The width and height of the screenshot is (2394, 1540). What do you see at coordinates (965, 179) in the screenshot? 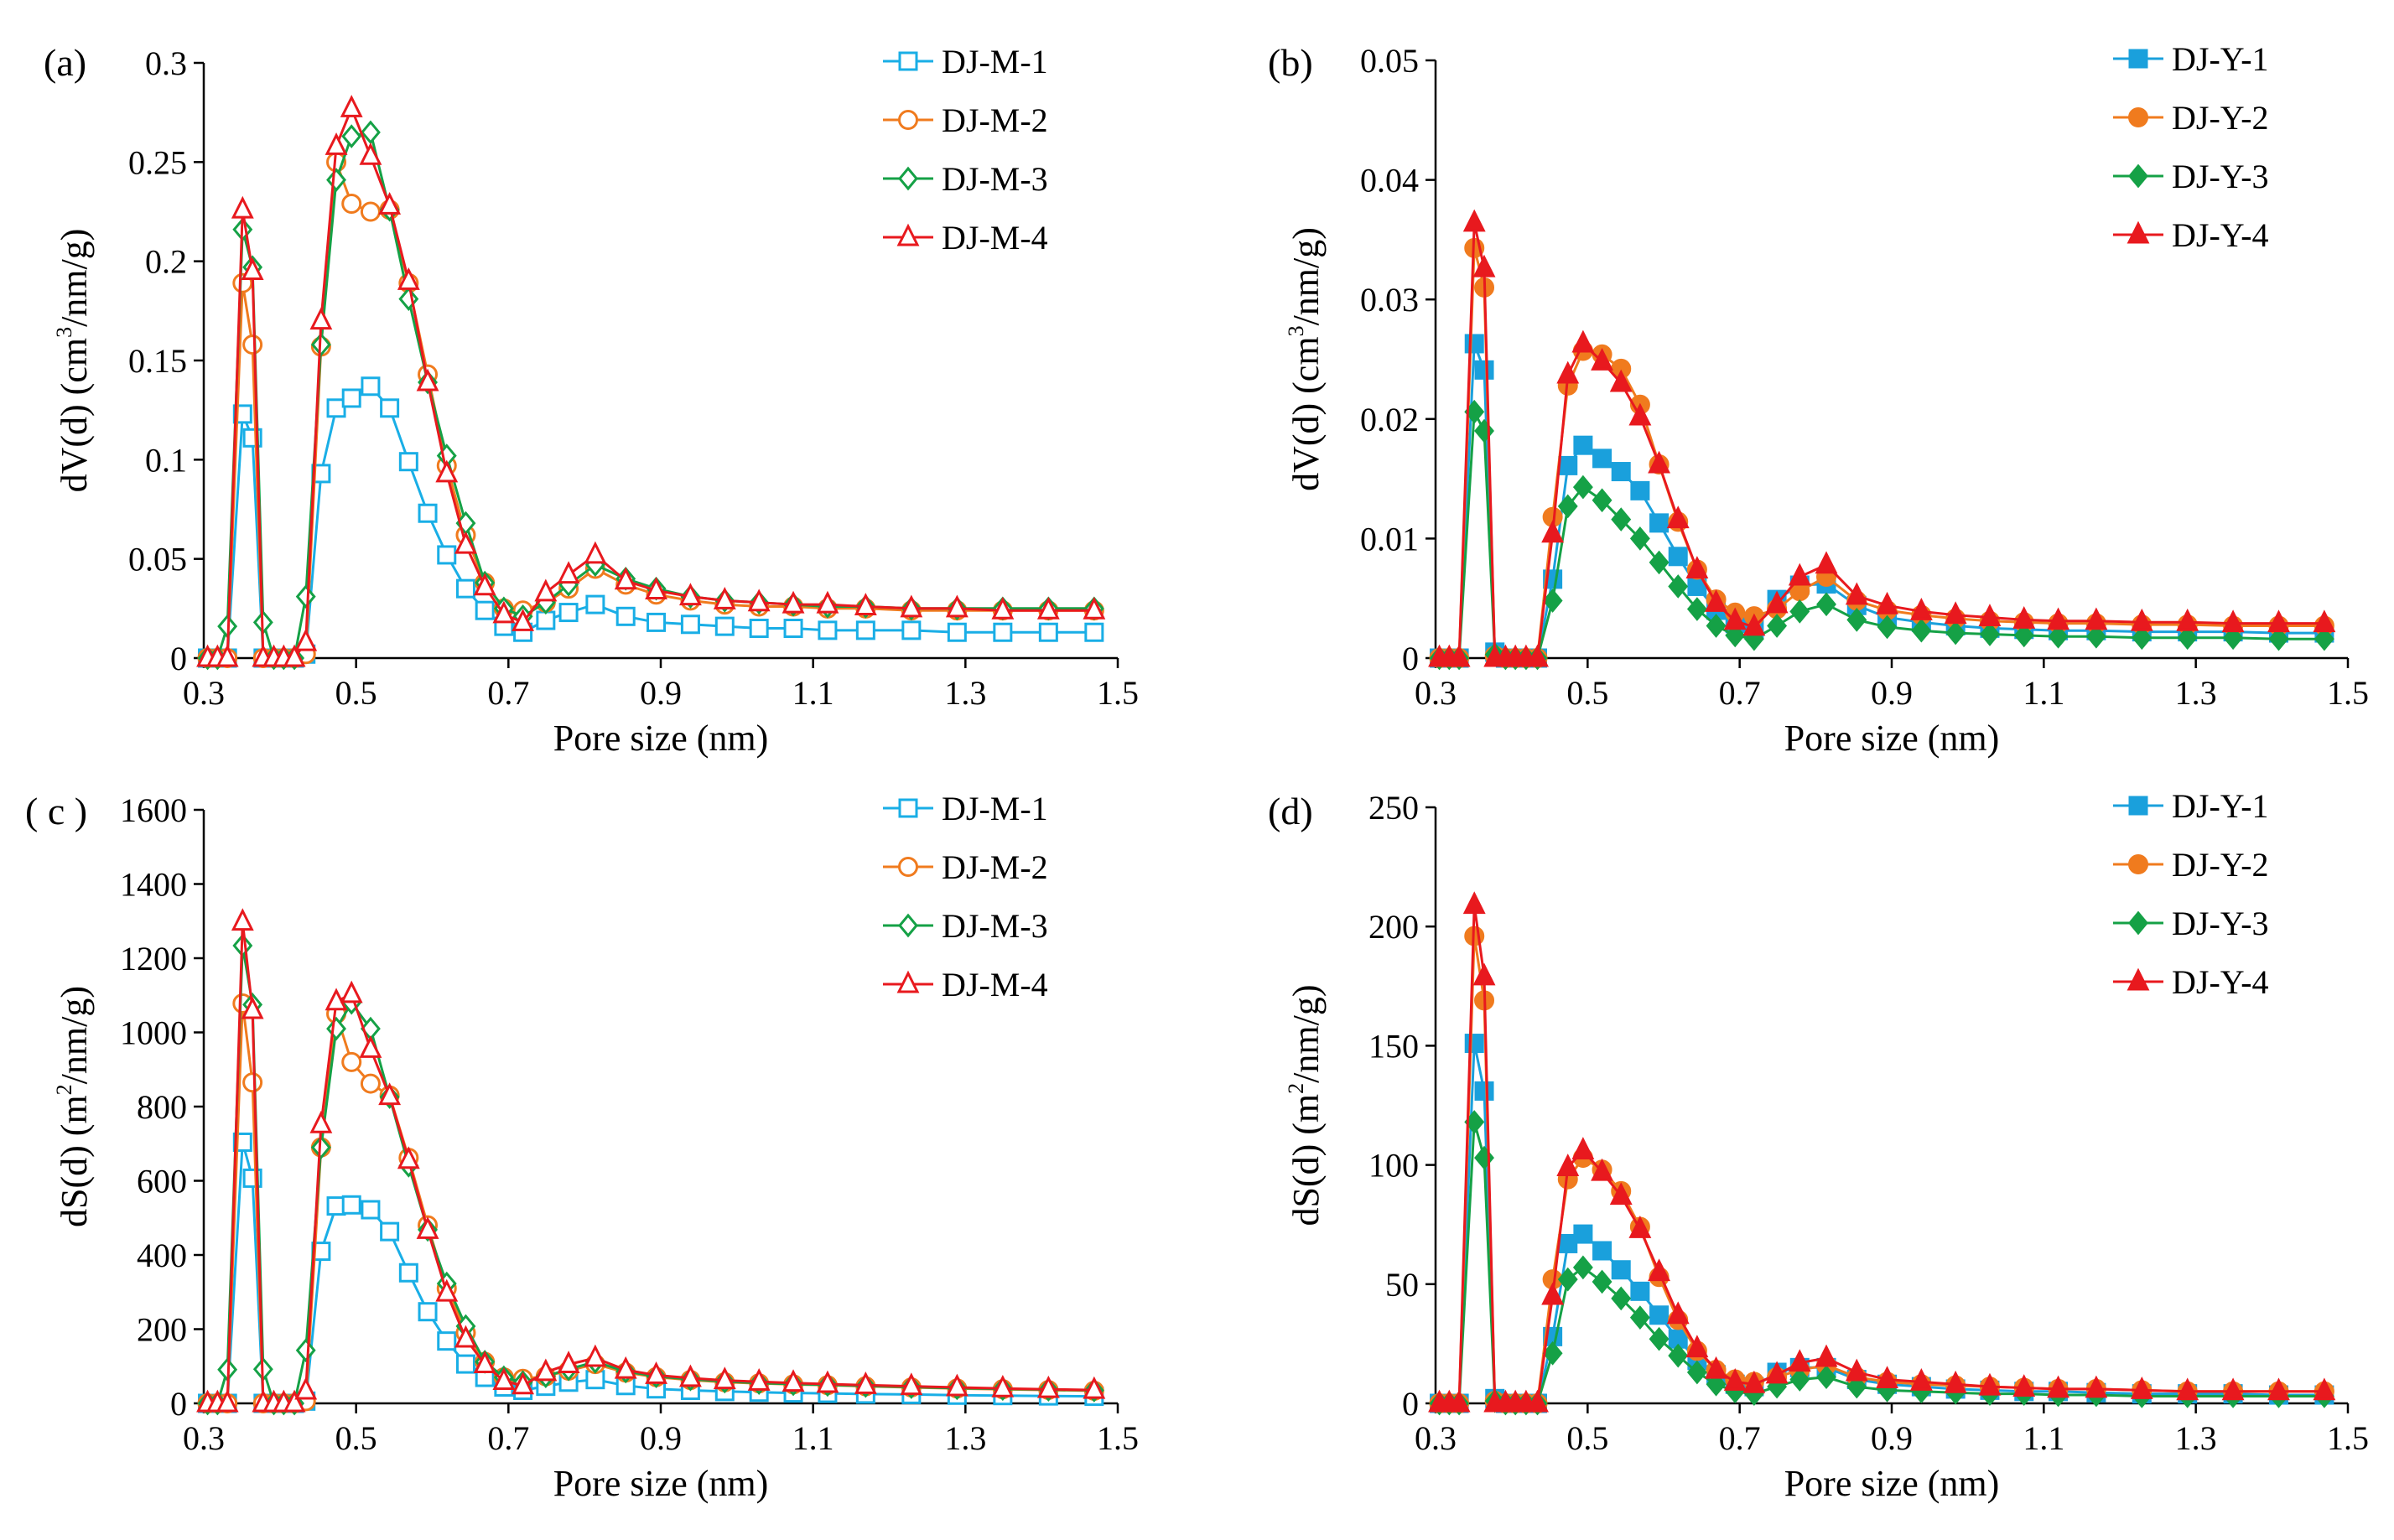
I see `legend-entry: DJ-M-3` at bounding box center [965, 179].